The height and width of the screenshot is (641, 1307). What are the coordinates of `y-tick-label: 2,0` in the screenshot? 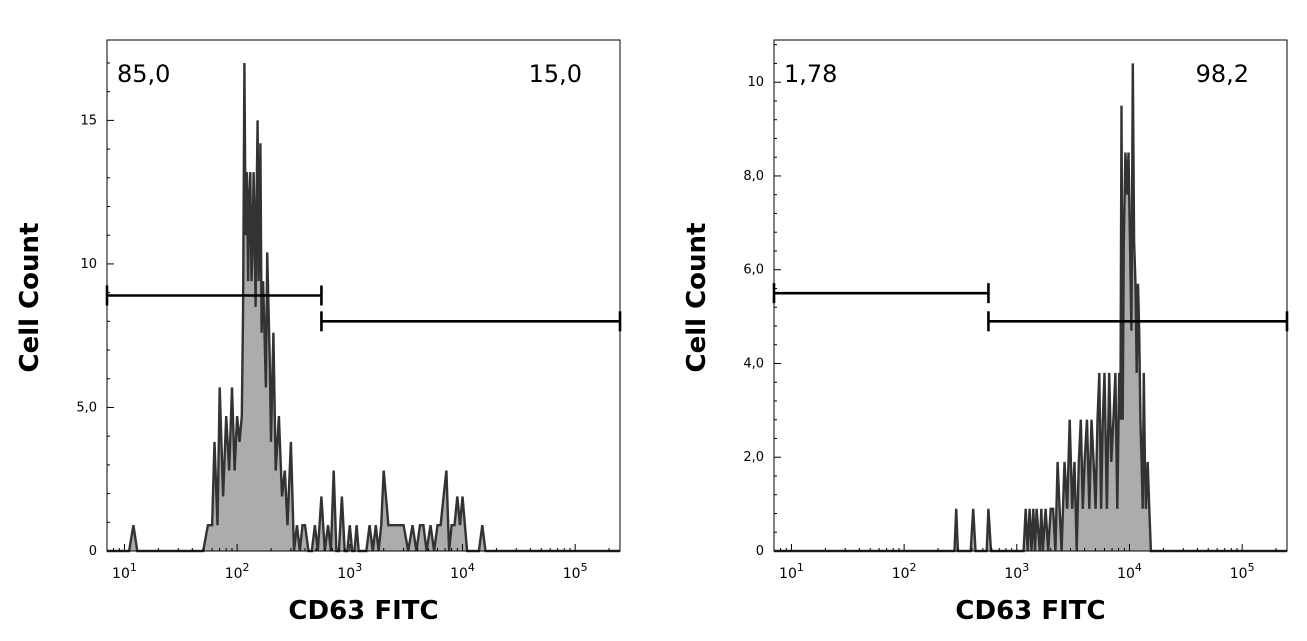 It's located at (753, 457).